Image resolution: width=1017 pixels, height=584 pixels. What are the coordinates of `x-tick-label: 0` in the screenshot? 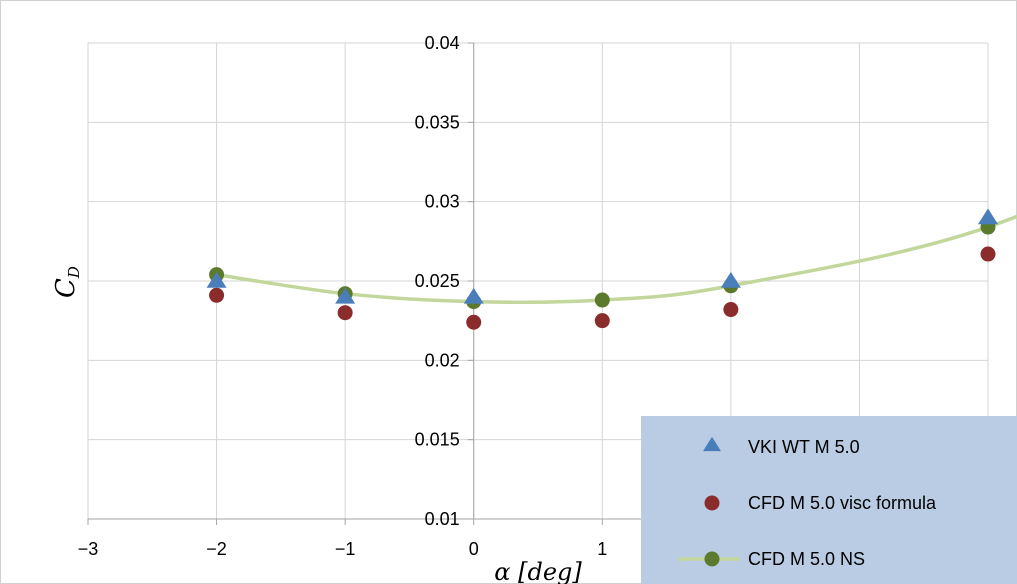 It's located at (474, 549).